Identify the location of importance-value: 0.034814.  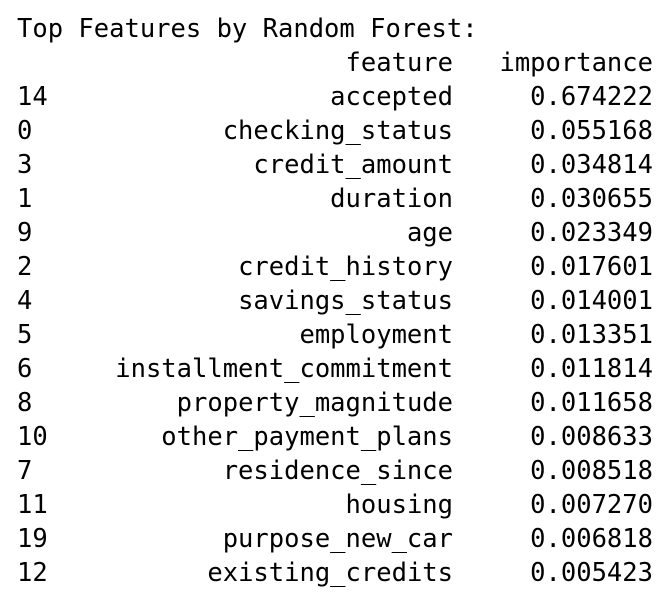
(591, 165).